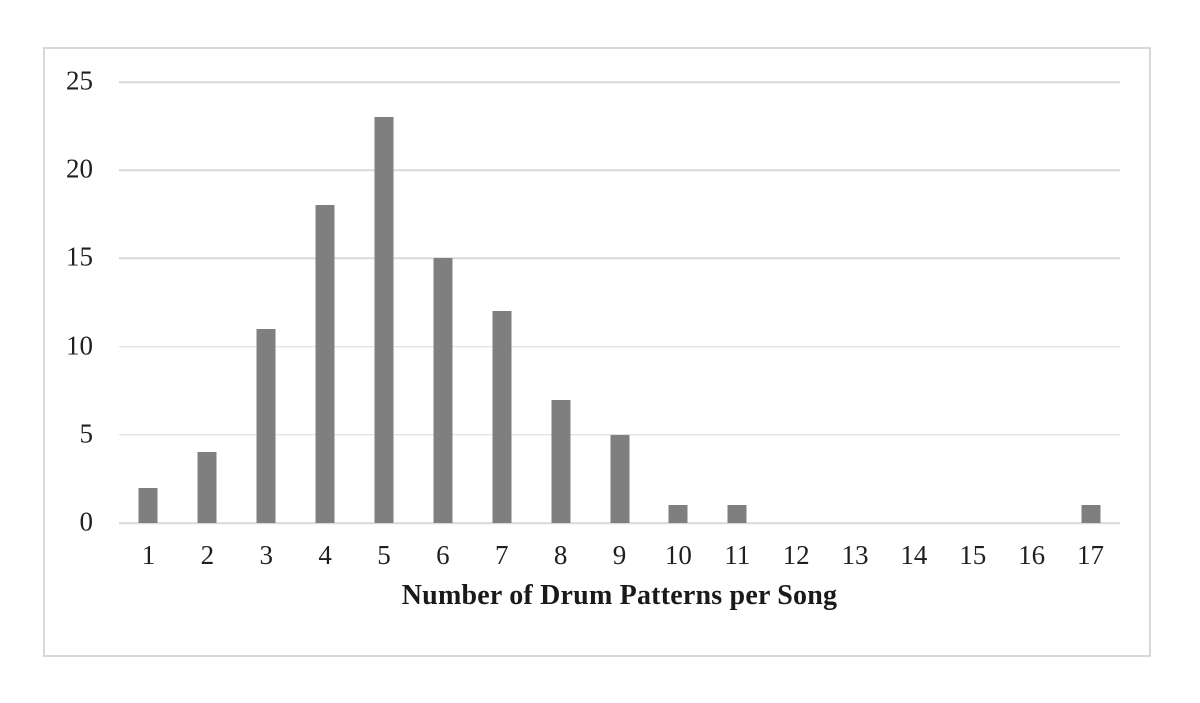 The height and width of the screenshot is (703, 1200). I want to click on x-tick-label: 6, so click(443, 555).